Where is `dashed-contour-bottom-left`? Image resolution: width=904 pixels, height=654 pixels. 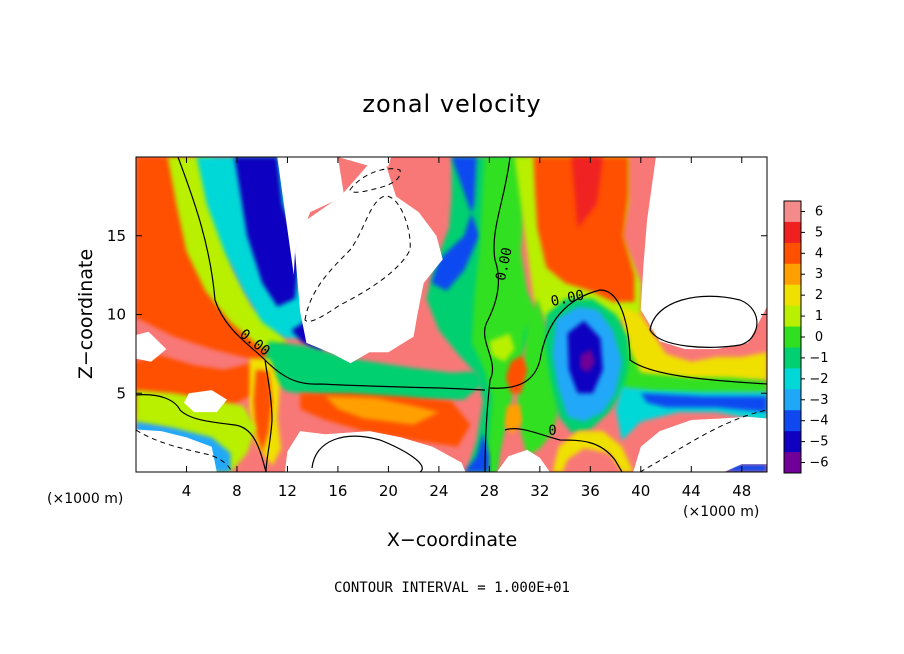
dashed-contour-bottom-left is located at coordinates (184, 450).